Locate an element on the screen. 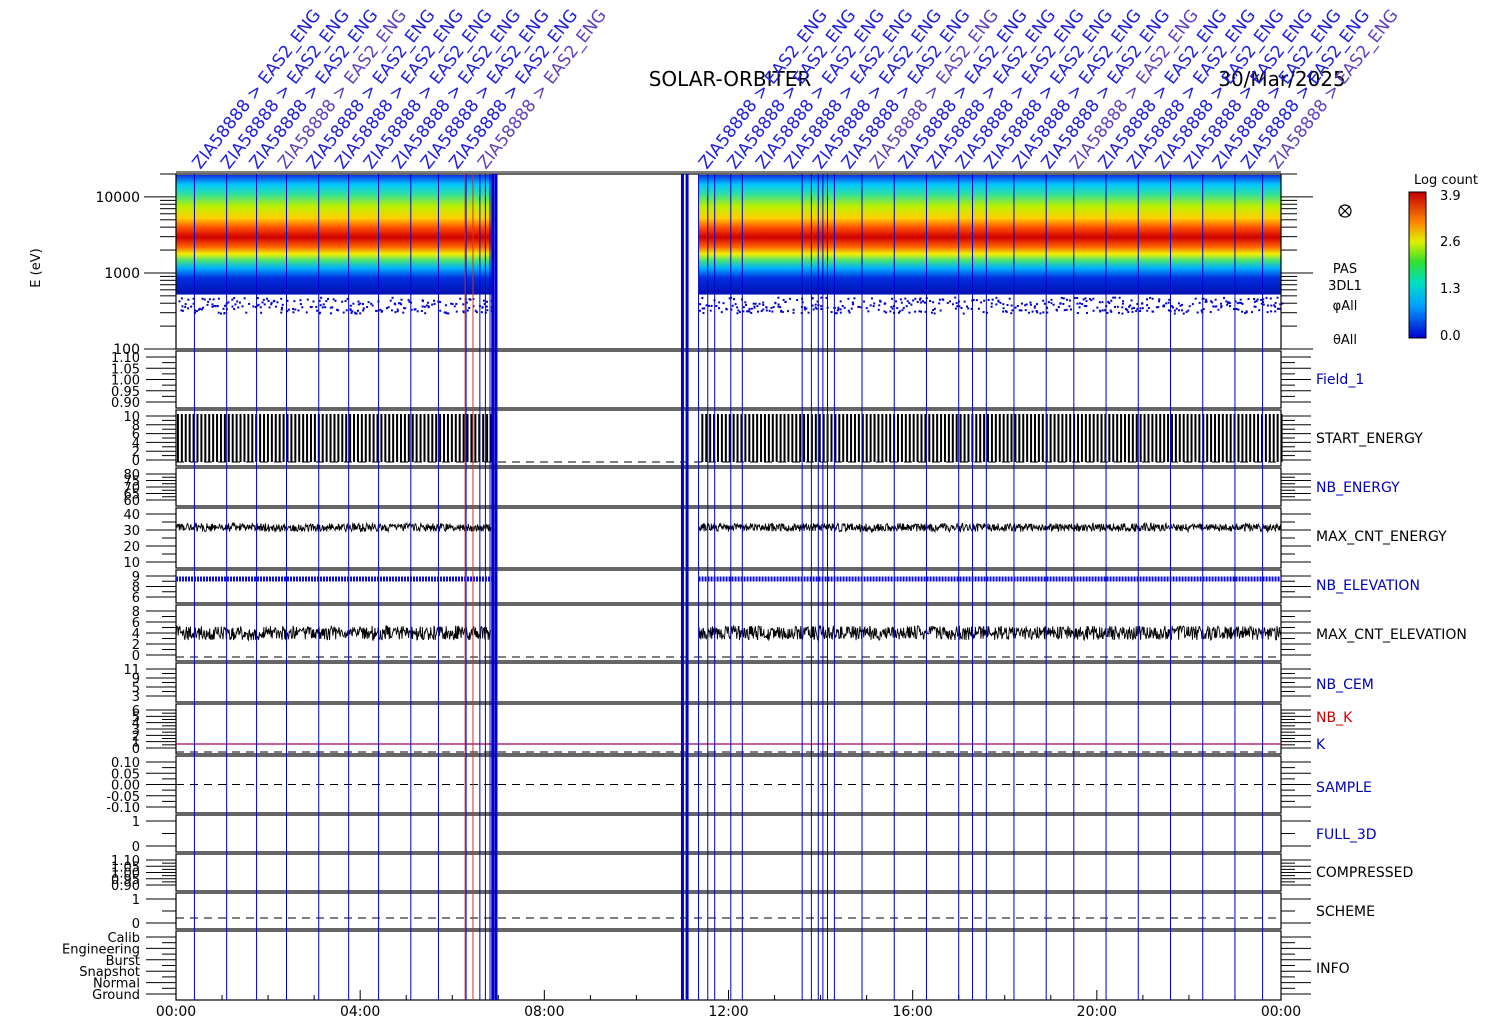 This screenshot has height=1020, width=1512. panel-compressed: 1.101.051.000.950.90 COMPRESSED is located at coordinates (762, 872).